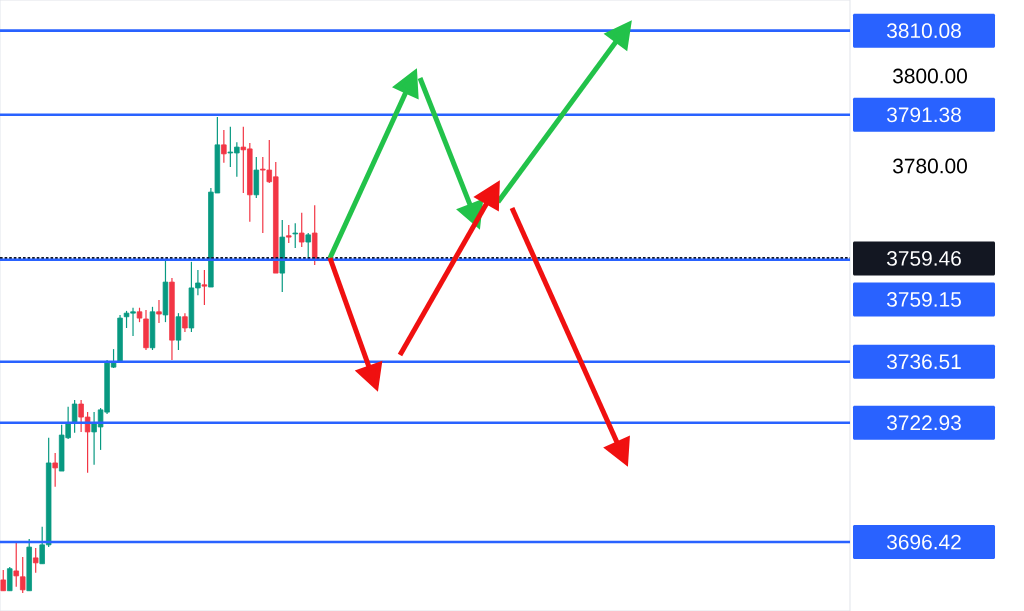  I want to click on ref-line-label: 3810.08, so click(923, 31).